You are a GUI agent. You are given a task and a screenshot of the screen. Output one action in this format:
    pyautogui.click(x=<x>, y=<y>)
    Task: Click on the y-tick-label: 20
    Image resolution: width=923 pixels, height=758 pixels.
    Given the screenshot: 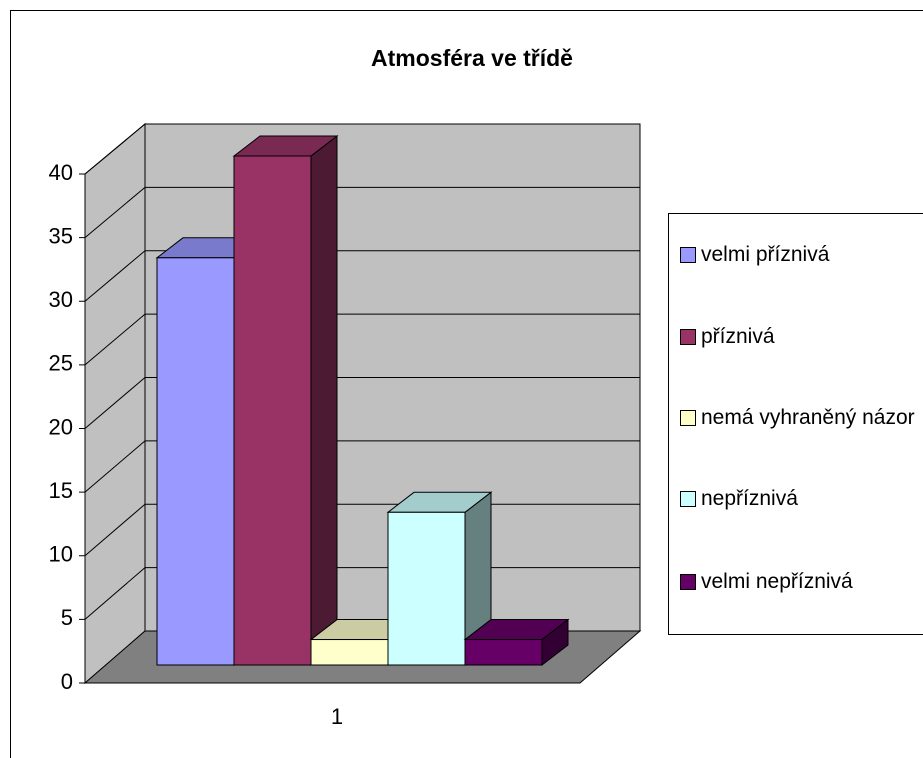 What is the action you would take?
    pyautogui.click(x=61, y=426)
    